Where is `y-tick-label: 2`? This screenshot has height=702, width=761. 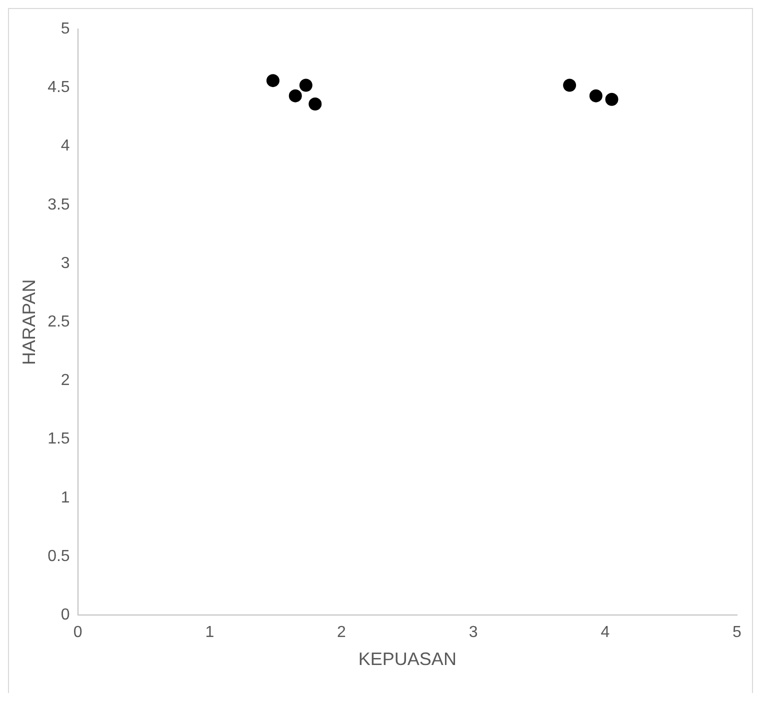 y-tick-label: 2 is located at coordinates (65, 381).